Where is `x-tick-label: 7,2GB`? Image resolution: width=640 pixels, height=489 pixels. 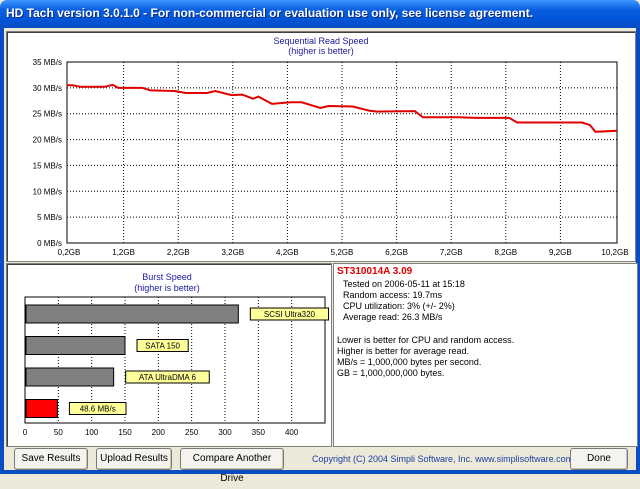 x-tick-label: 7,2GB is located at coordinates (451, 252).